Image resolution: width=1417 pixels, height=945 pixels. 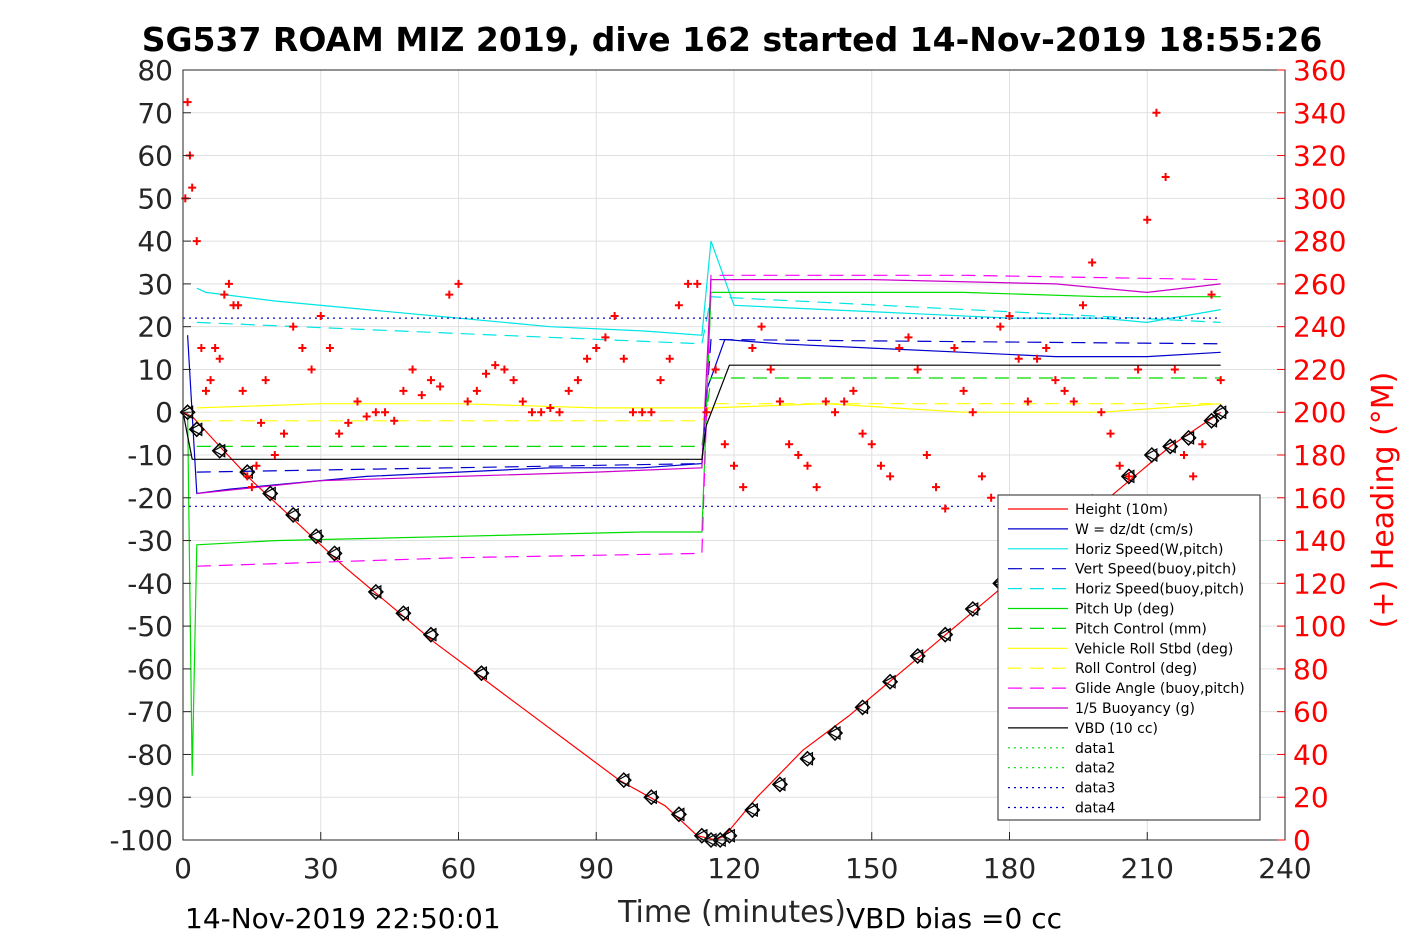 What do you see at coordinates (708, 320) in the screenshot?
I see `series-line-horiz-speed-buoy-pitch` at bounding box center [708, 320].